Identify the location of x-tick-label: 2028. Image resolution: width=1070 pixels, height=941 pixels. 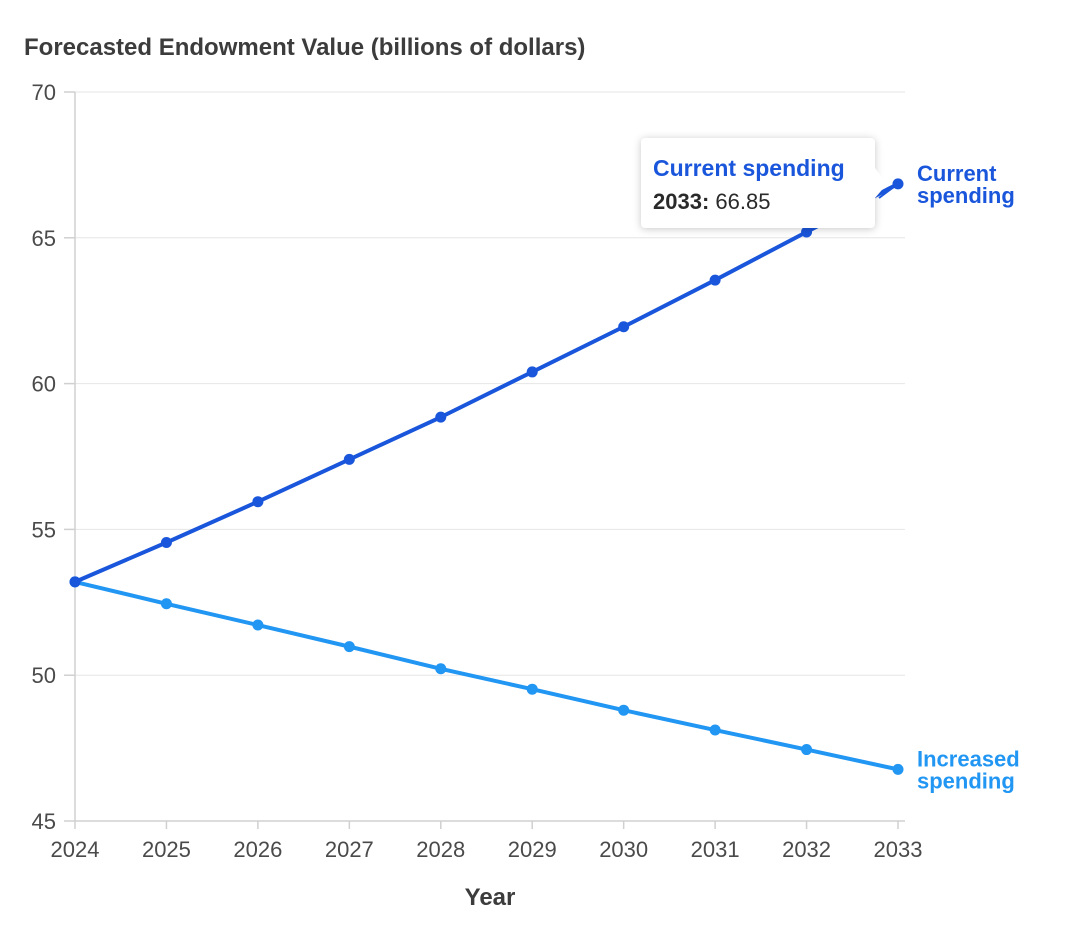
(440, 849).